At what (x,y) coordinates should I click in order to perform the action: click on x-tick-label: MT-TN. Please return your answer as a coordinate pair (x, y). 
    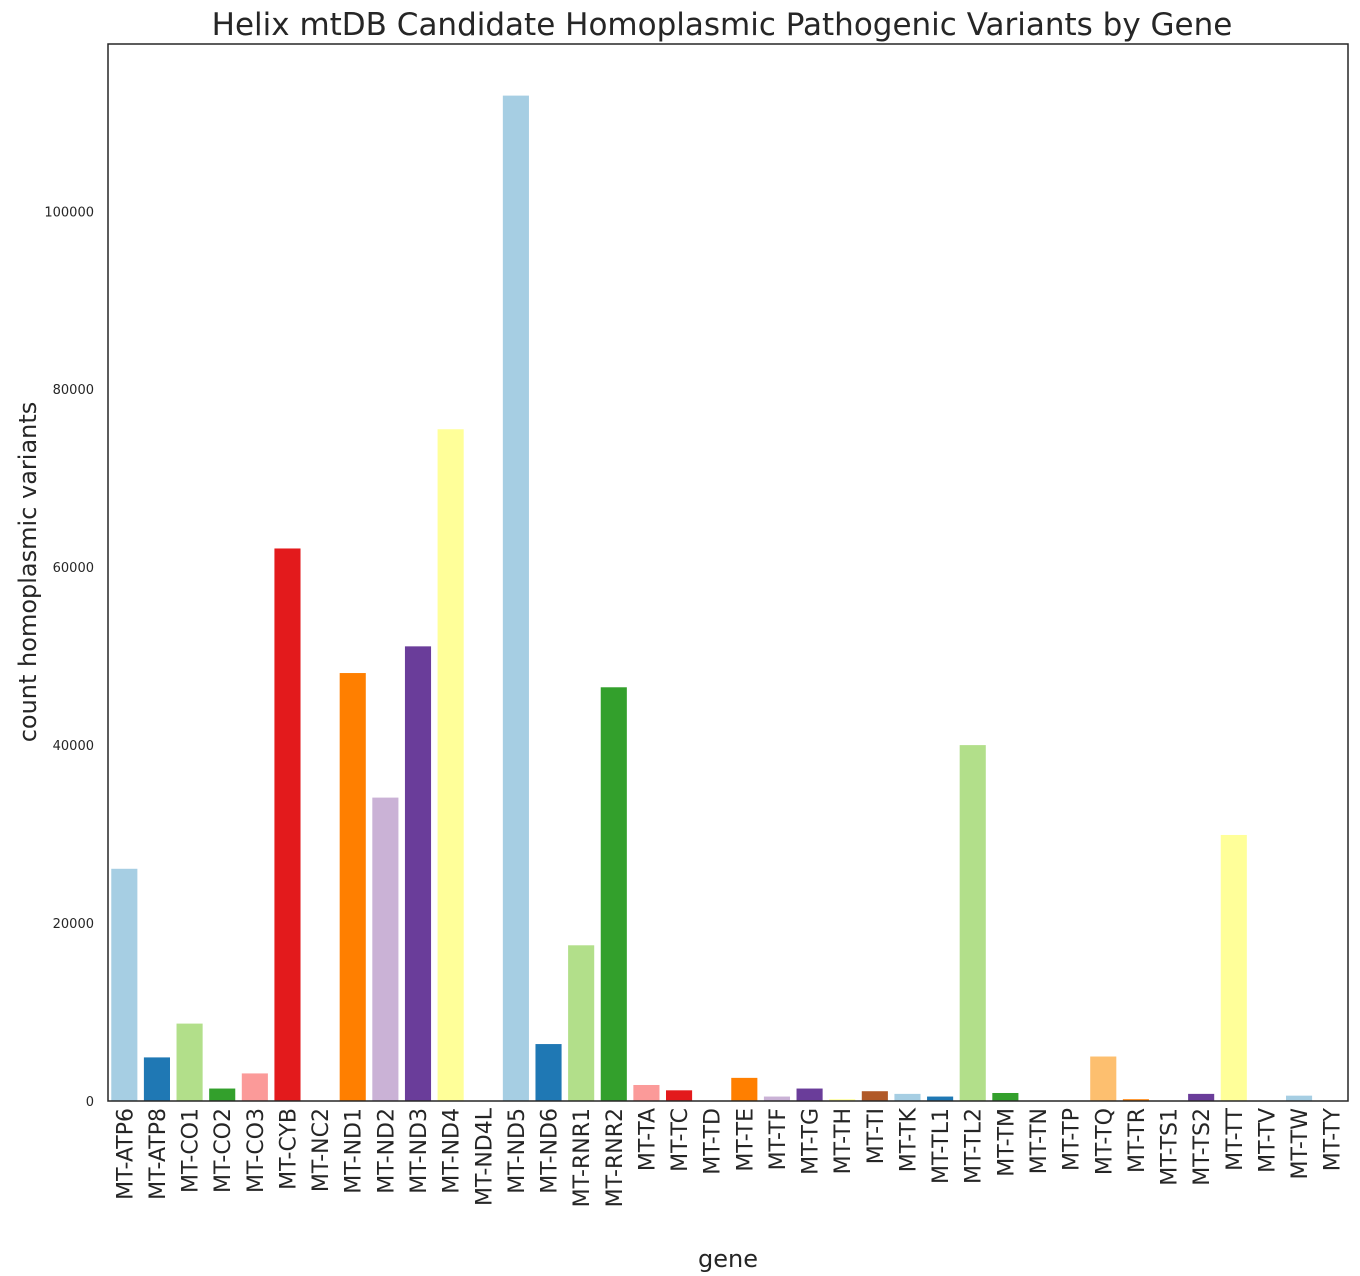
    Looking at the image, I should click on (1039, 1141).